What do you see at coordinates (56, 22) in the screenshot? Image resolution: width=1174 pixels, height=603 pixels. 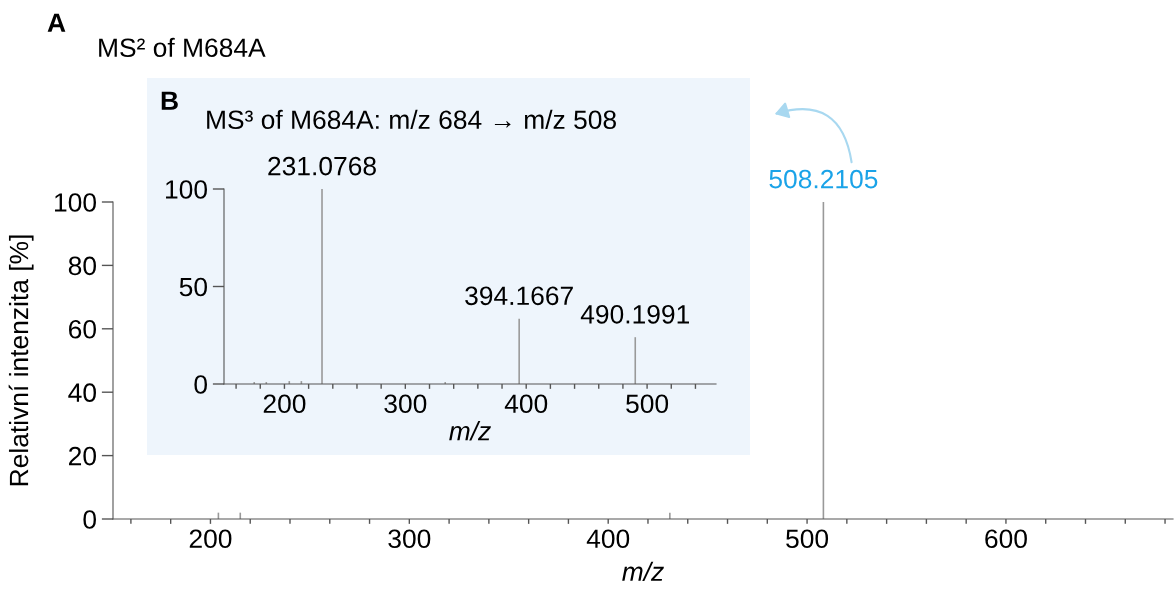 I see `text: A` at bounding box center [56, 22].